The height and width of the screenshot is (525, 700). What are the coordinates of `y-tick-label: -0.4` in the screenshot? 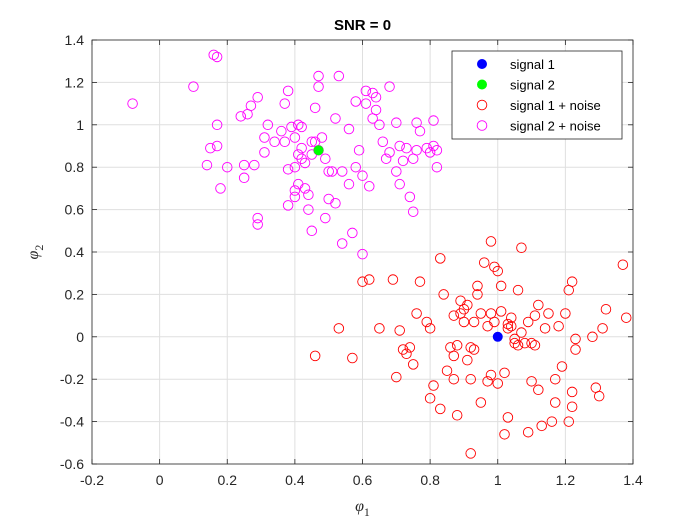 It's located at (72, 422).